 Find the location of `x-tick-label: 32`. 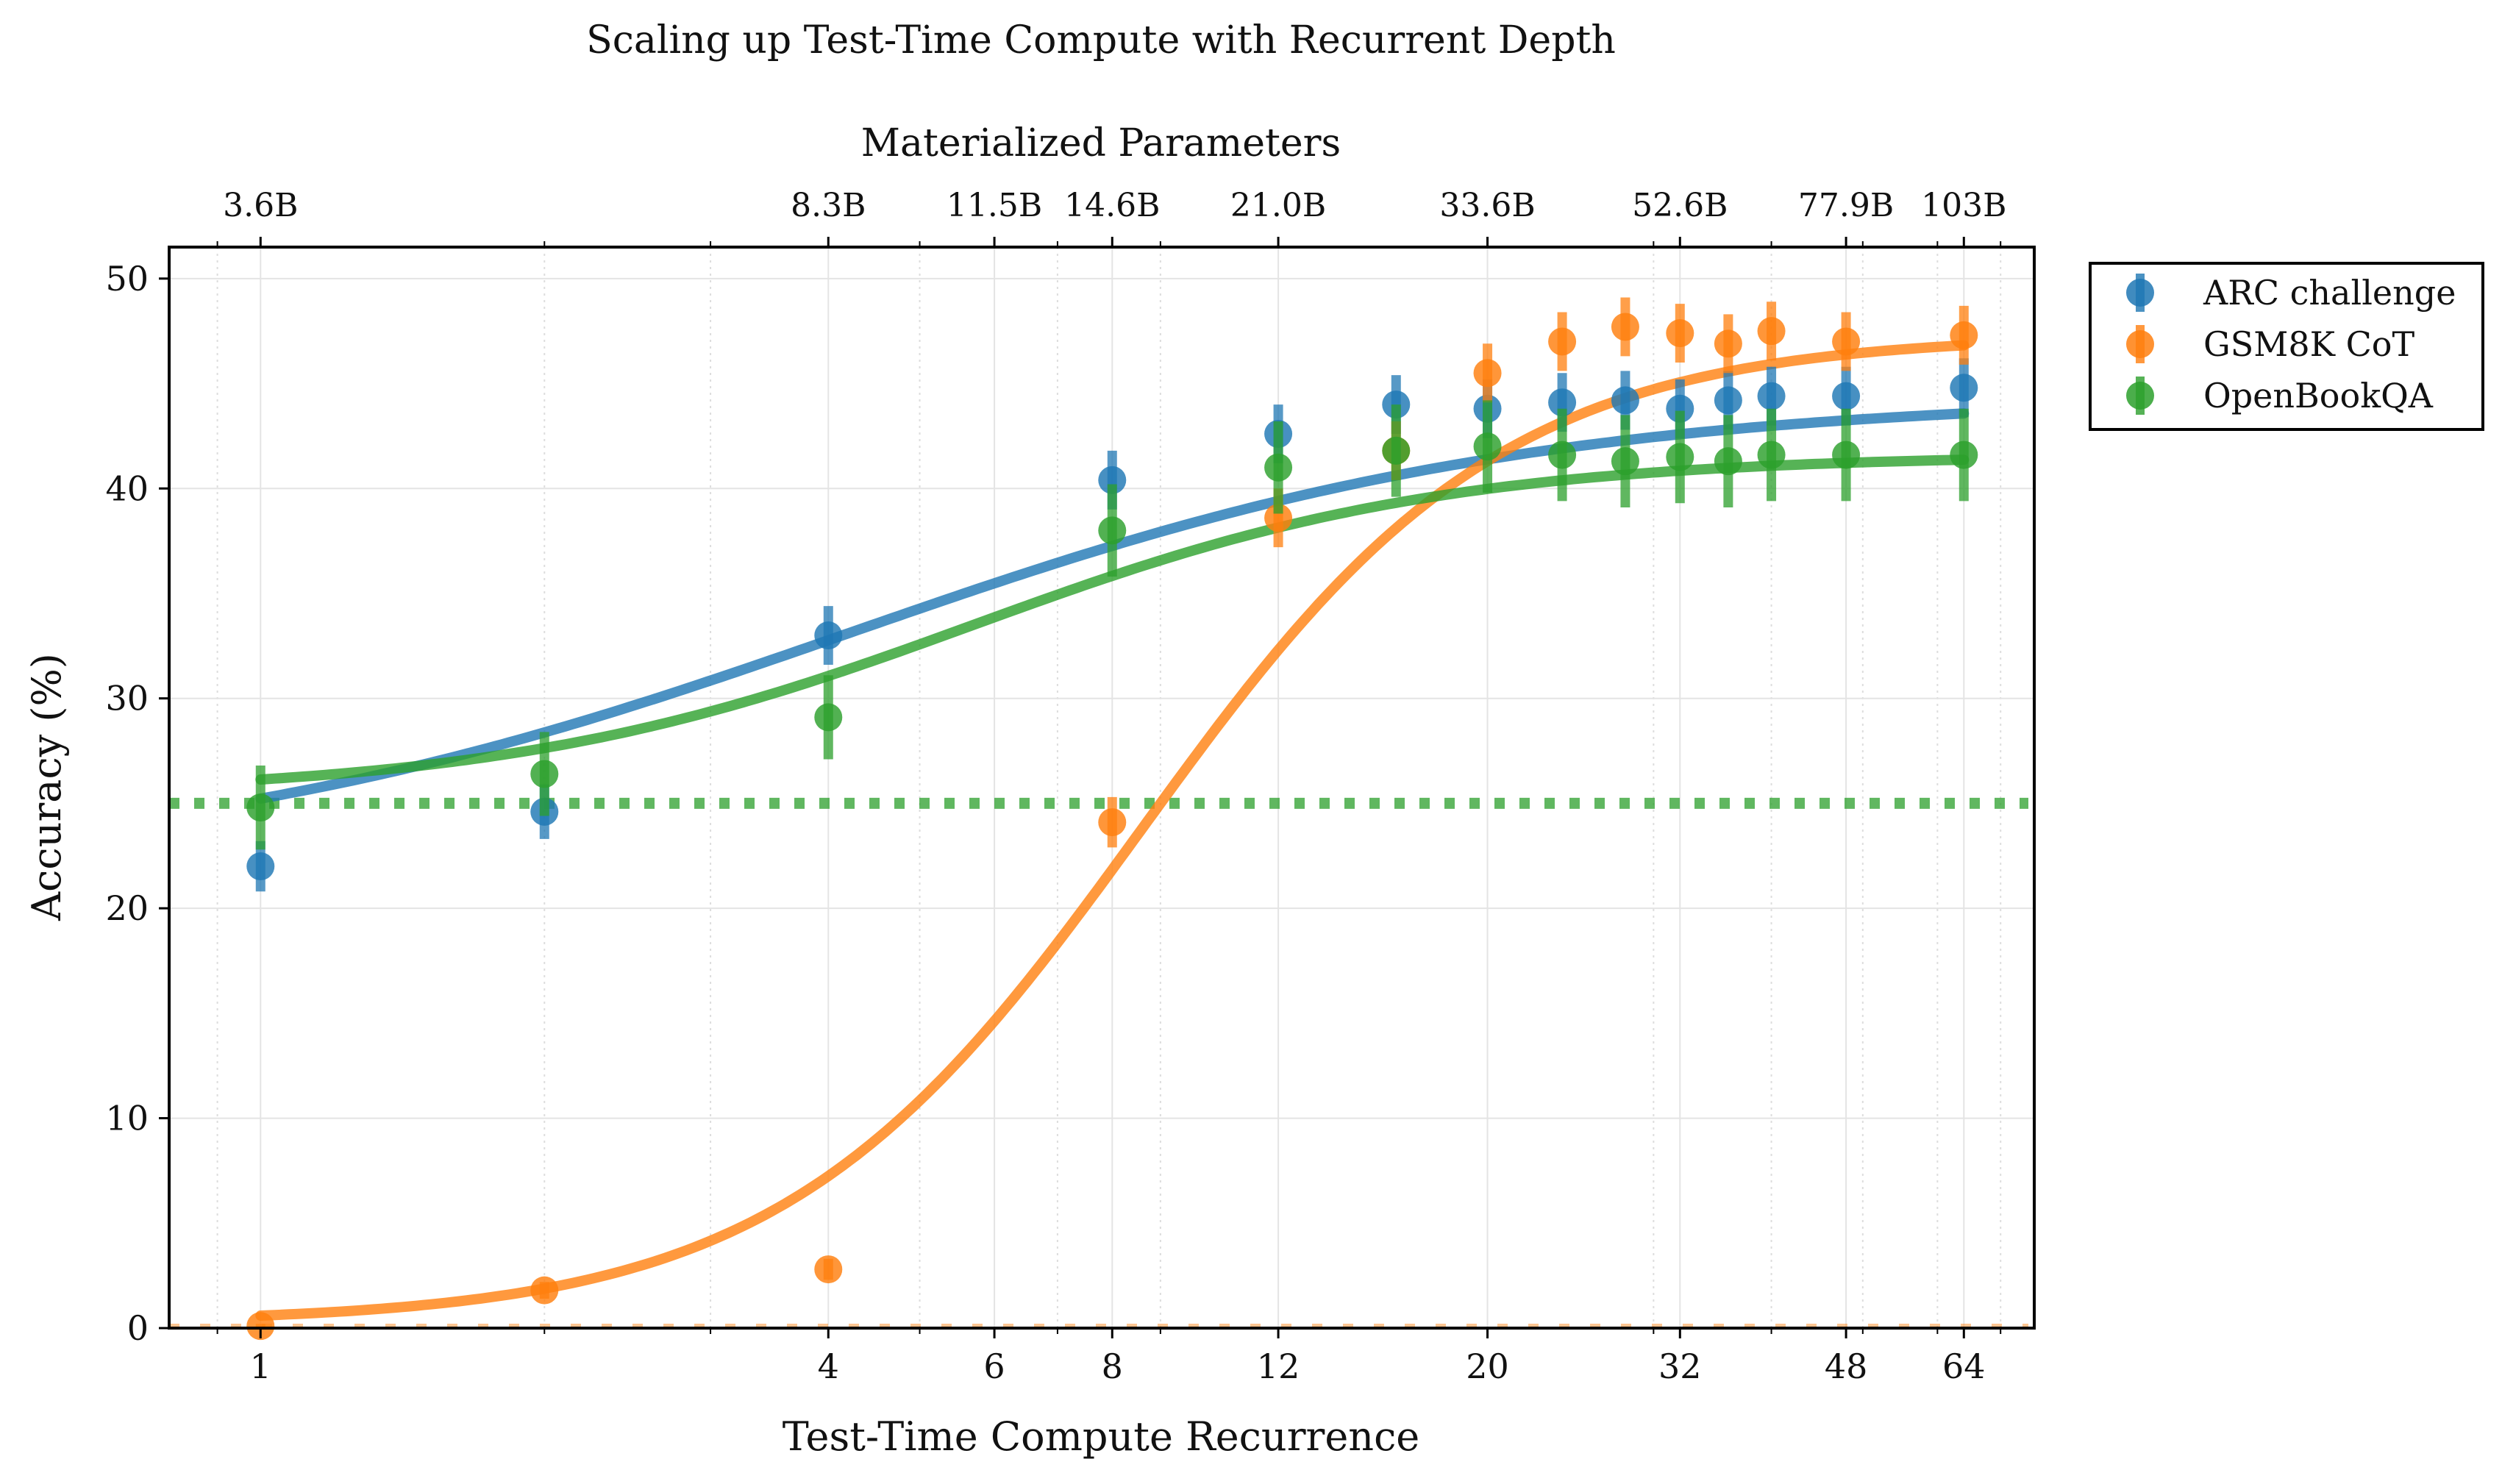

x-tick-label: 32 is located at coordinates (1680, 1366).